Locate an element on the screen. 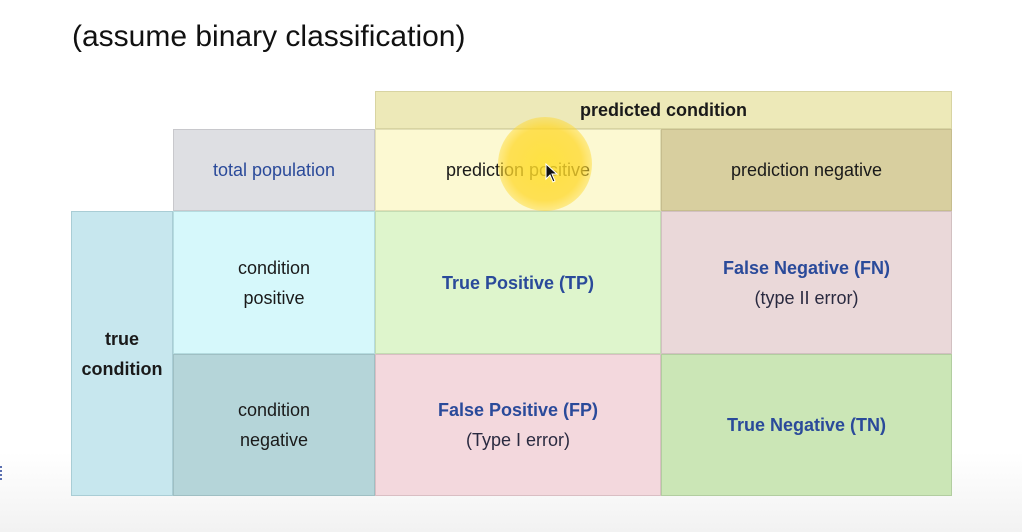 The width and height of the screenshot is (1022, 532). total-population-label: total population is located at coordinates (274, 170).